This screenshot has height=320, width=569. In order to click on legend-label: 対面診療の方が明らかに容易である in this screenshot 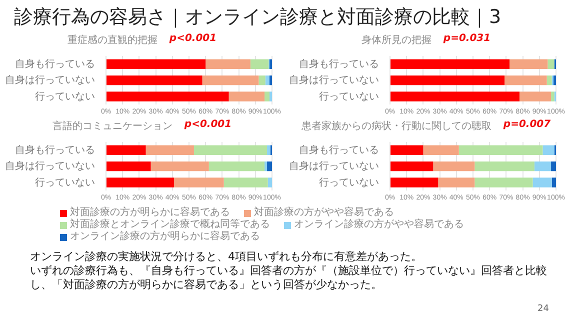, I will do `click(149, 212)`.